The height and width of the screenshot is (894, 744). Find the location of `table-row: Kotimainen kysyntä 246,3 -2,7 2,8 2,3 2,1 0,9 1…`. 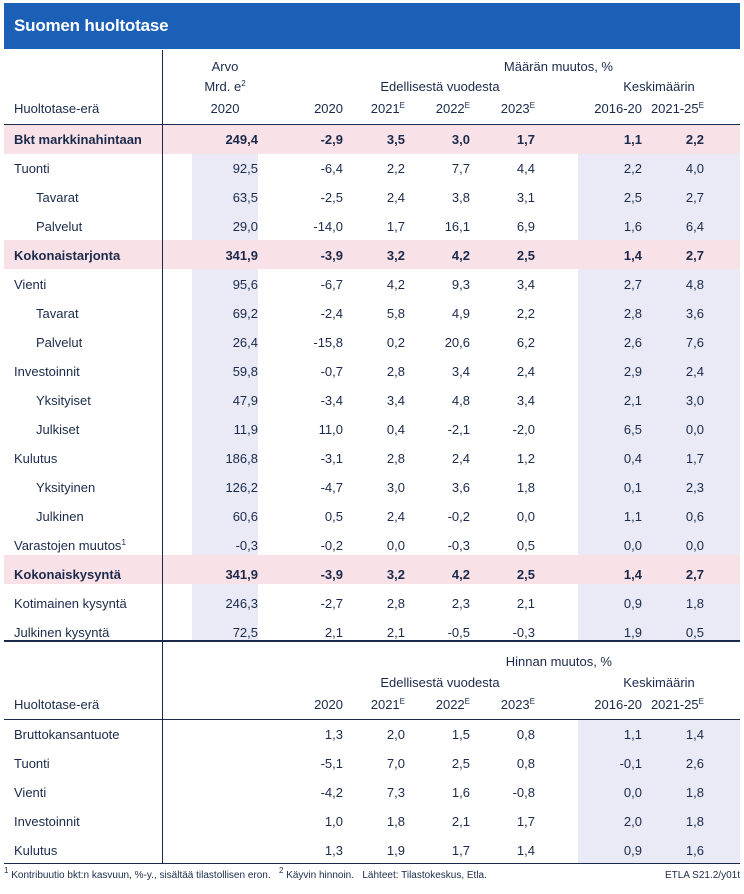

table-row: Kotimainen kysyntä 246,3 -2,7 2,8 2,3 2,1 0,9 1… is located at coordinates (372, 603).